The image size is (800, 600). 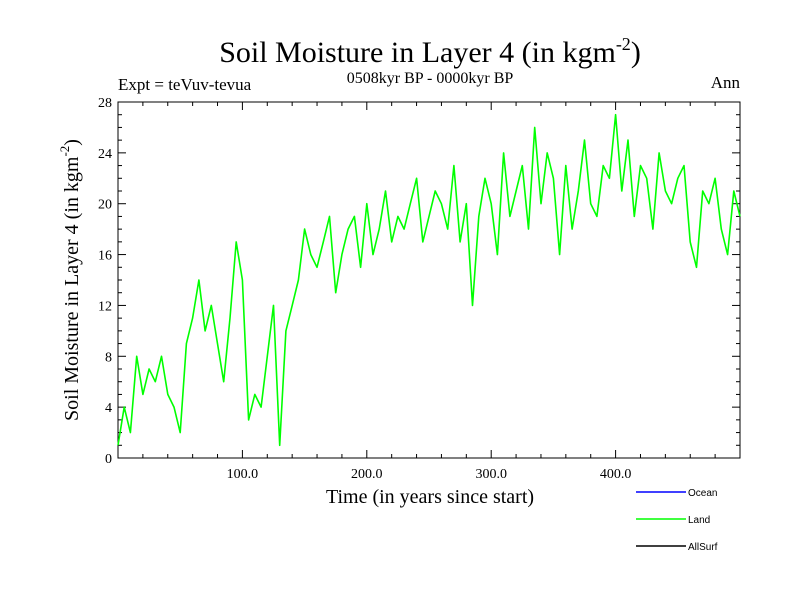 What do you see at coordinates (703, 547) in the screenshot?
I see `legend-label-allsurf: AllSurf` at bounding box center [703, 547].